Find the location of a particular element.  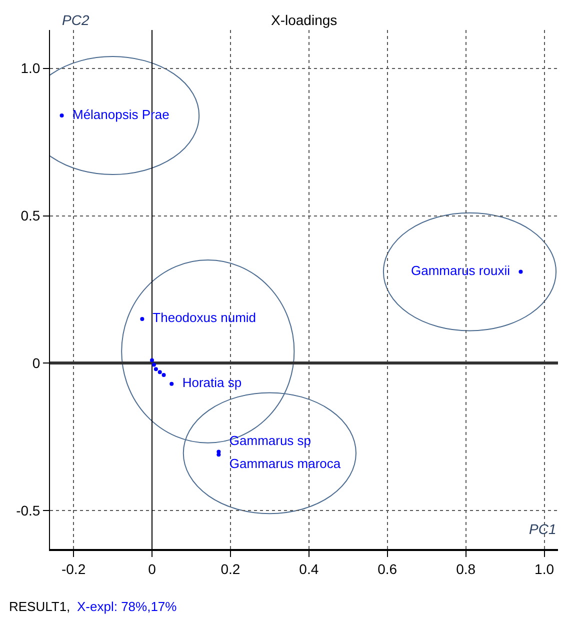

x-tick-label: -0.2 is located at coordinates (73, 568).